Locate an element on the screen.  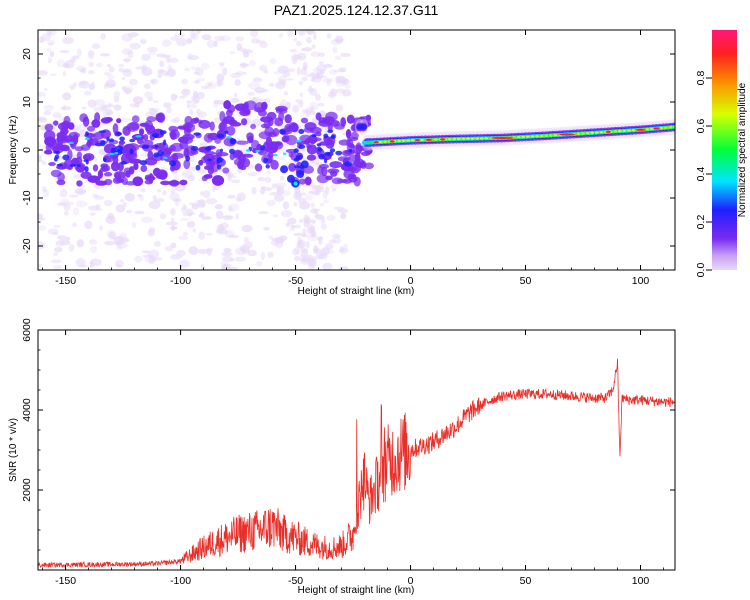
spectrogram-ytick-label: -10 is located at coordinates (27, 197).